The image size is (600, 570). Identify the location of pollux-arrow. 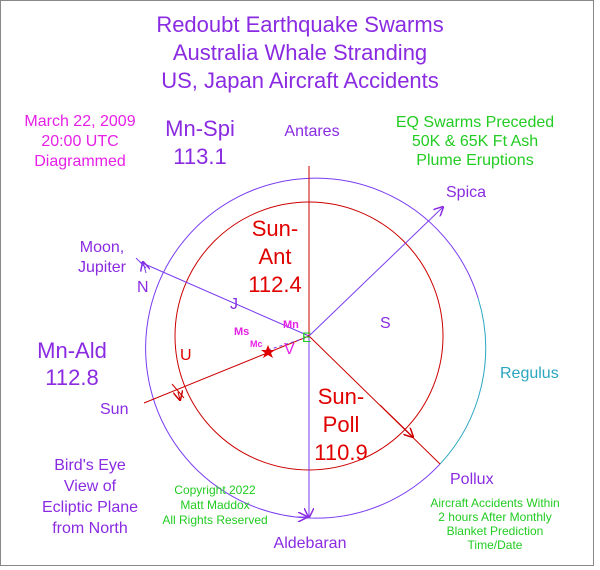
(396, 420).